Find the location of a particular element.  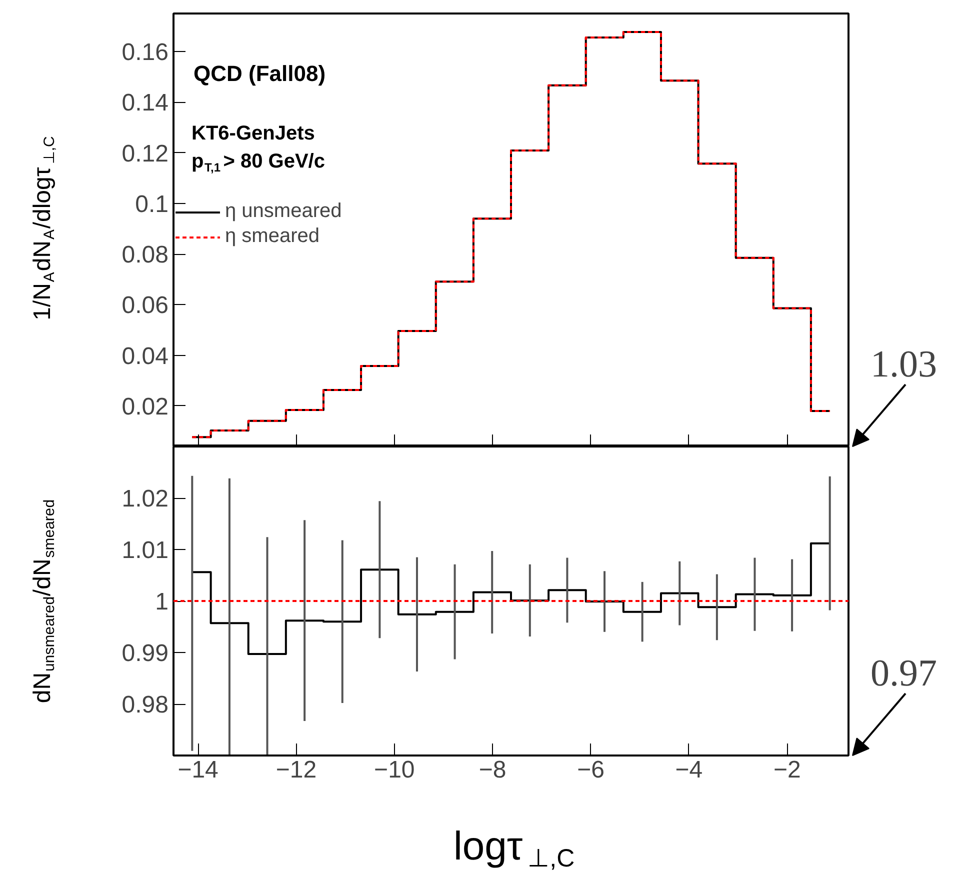

y-tick-label: 0.12 is located at coordinates (145, 154).